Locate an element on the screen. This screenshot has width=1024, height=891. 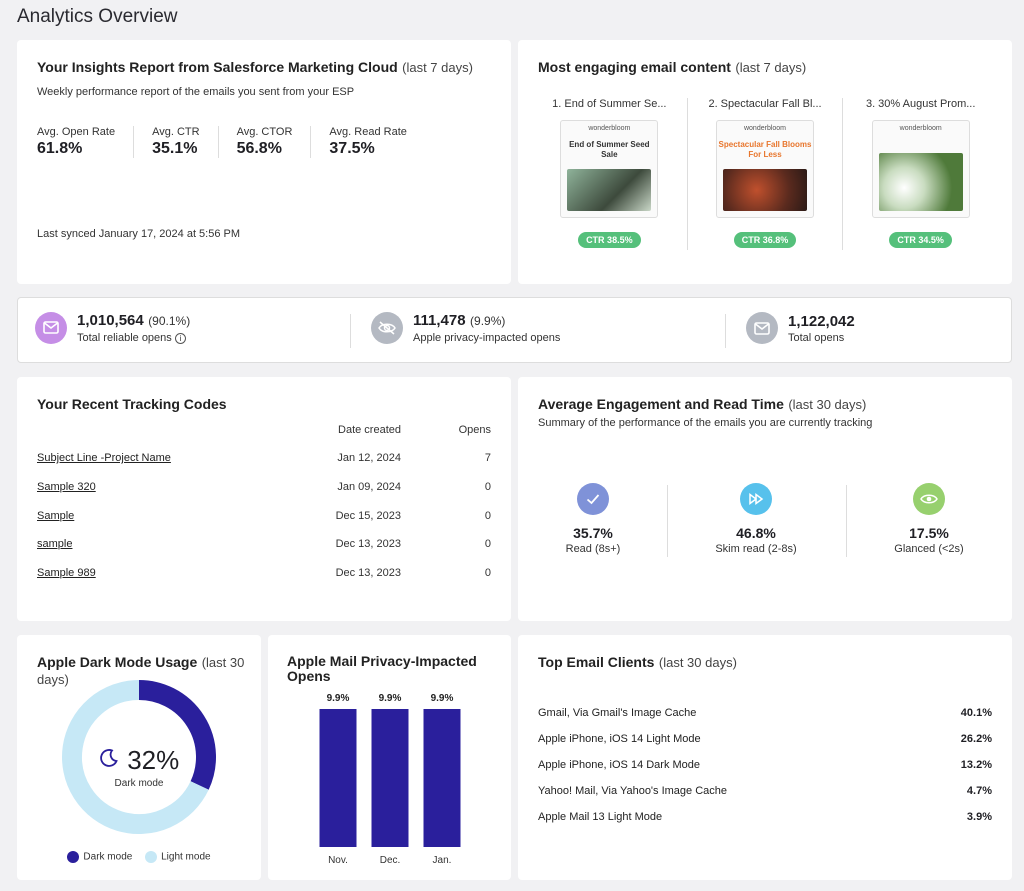
col-opens: Opens is located at coordinates (474, 430).